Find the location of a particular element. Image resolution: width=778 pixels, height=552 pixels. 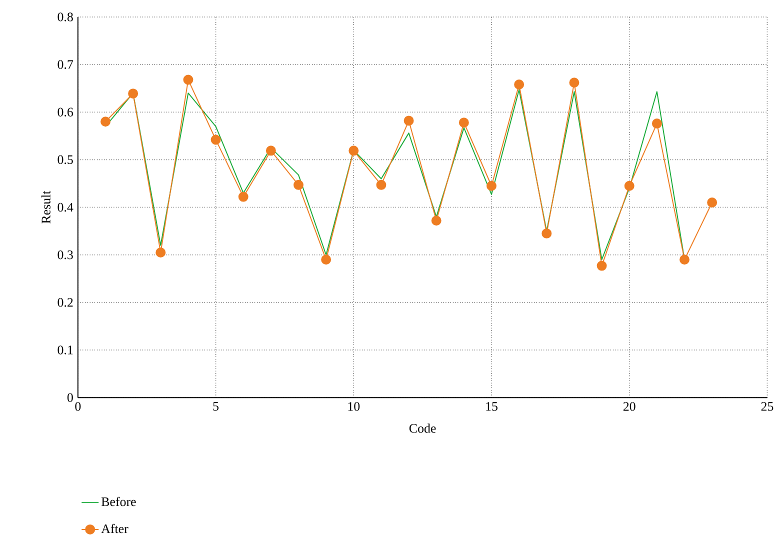

x-tick-label: 20 is located at coordinates (629, 406).